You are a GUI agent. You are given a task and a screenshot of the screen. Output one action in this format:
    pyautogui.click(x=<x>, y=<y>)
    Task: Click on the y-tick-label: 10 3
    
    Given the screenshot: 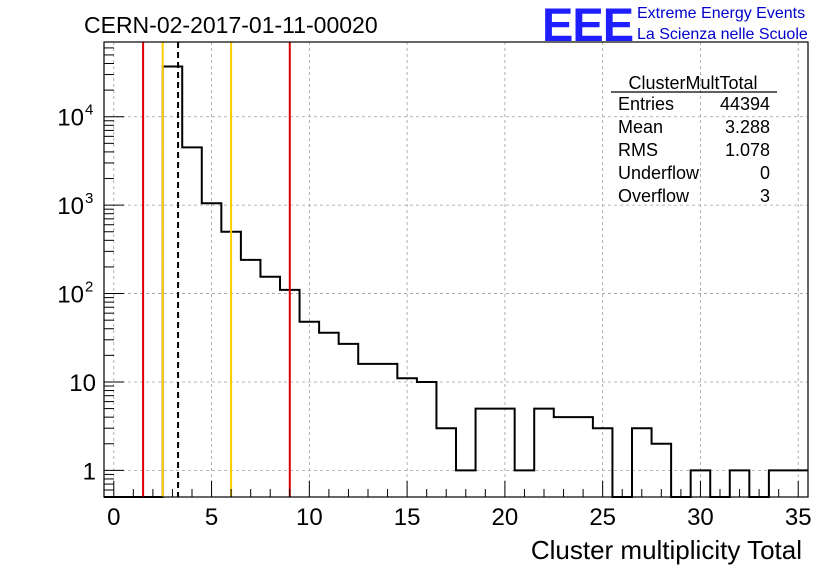 What is the action you would take?
    pyautogui.click(x=75, y=205)
    